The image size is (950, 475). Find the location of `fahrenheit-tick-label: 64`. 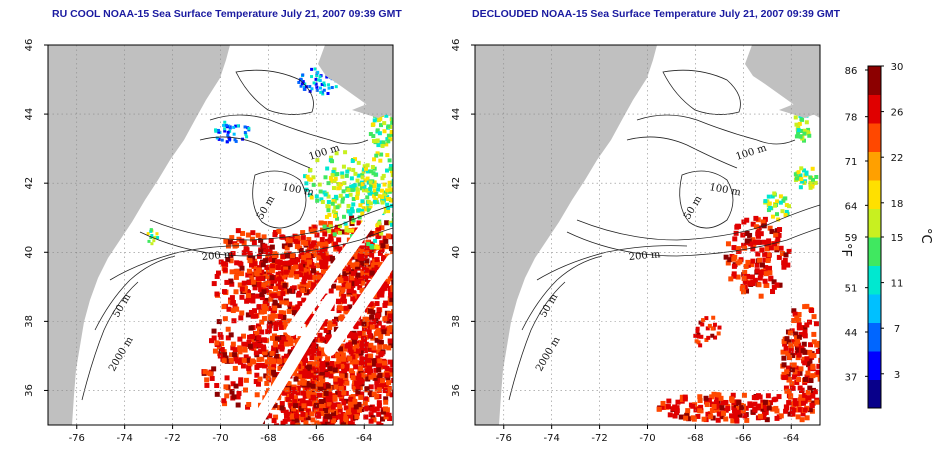

fahrenheit-tick-label: 64 is located at coordinates (851, 206).